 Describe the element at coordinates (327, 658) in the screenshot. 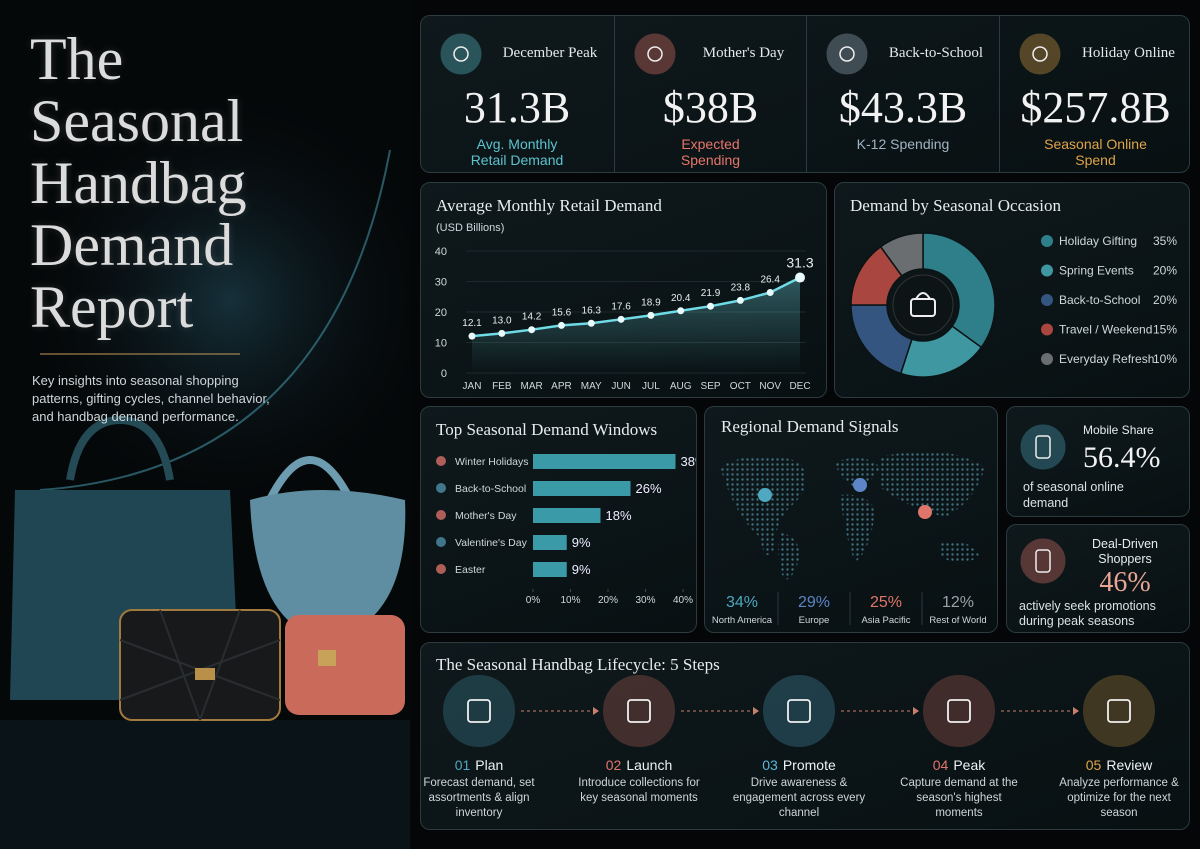

I see `clasp` at that location.